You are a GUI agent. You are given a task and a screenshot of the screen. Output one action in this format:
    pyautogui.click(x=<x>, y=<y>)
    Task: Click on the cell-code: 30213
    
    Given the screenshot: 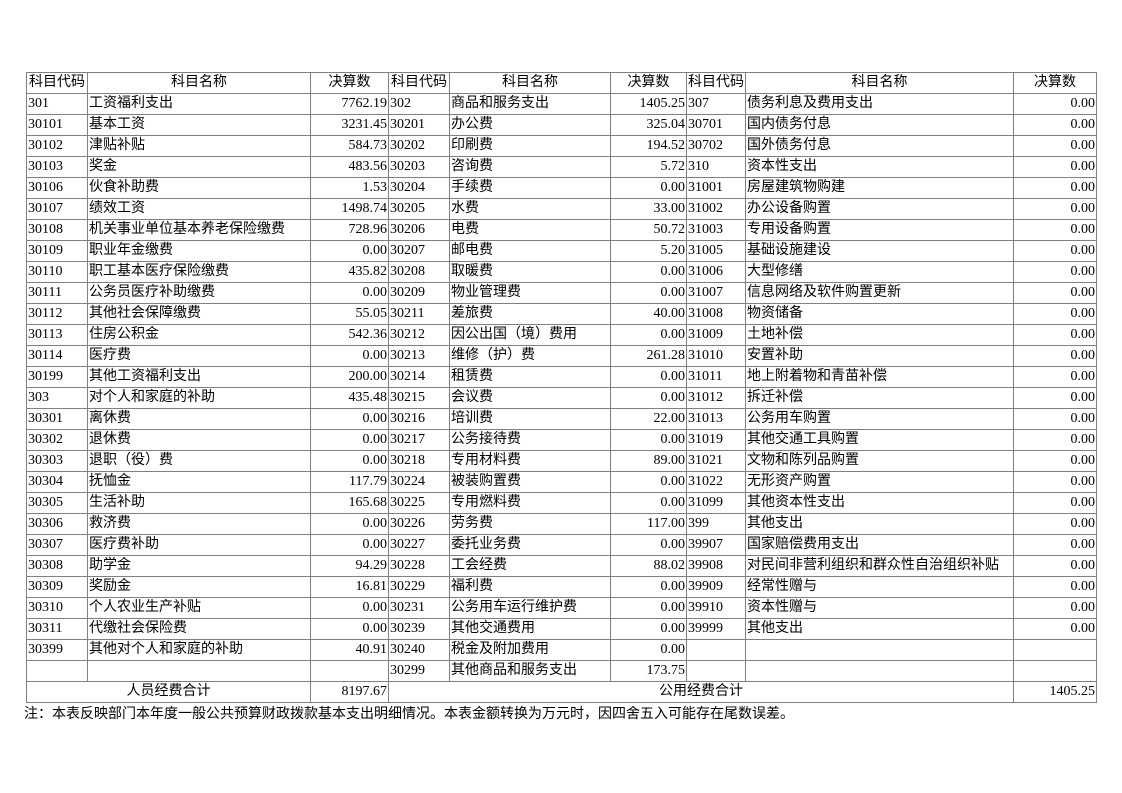 What is the action you would take?
    pyautogui.click(x=419, y=356)
    